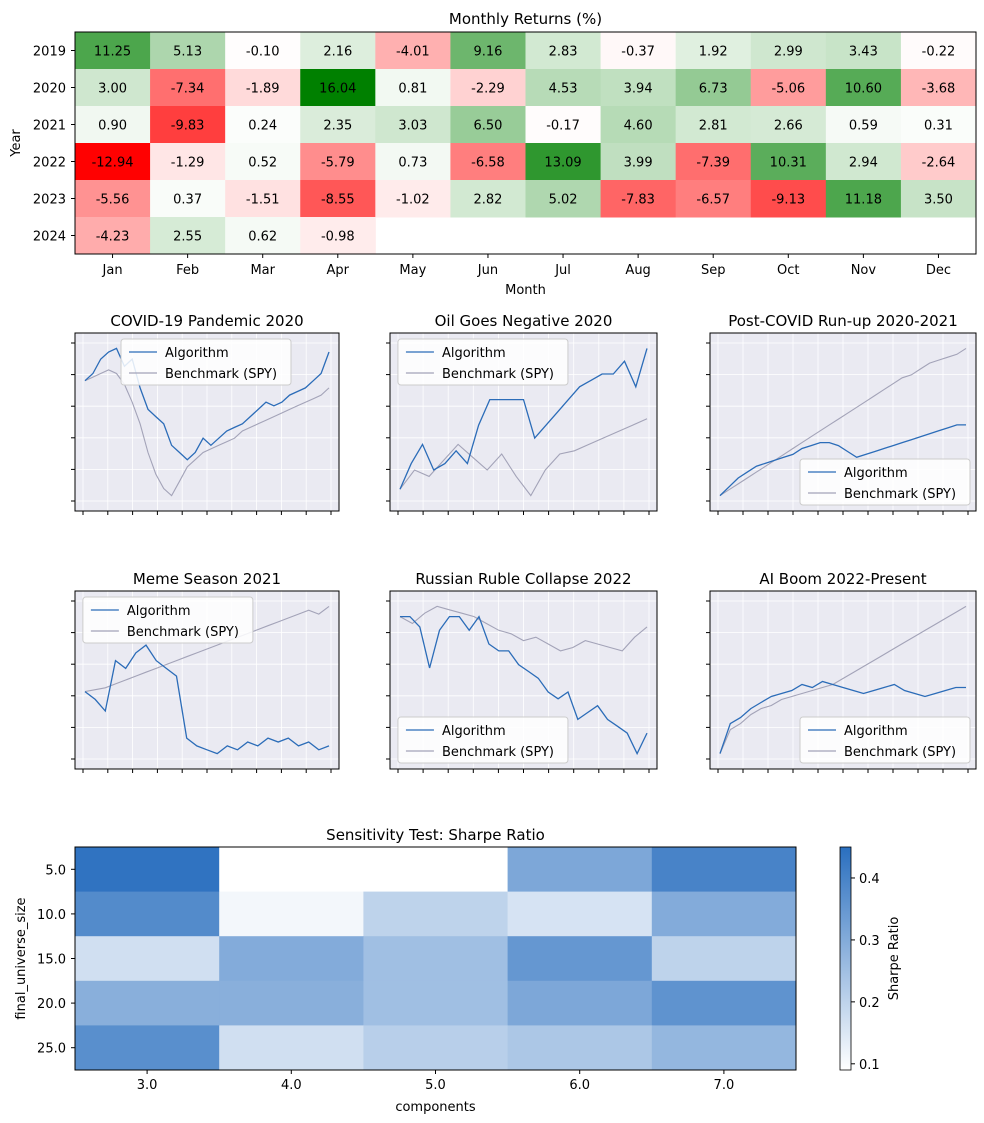 This screenshot has height=1123, width=984. What do you see at coordinates (788, 270) in the screenshot?
I see `x-tick-label: Oct` at bounding box center [788, 270].